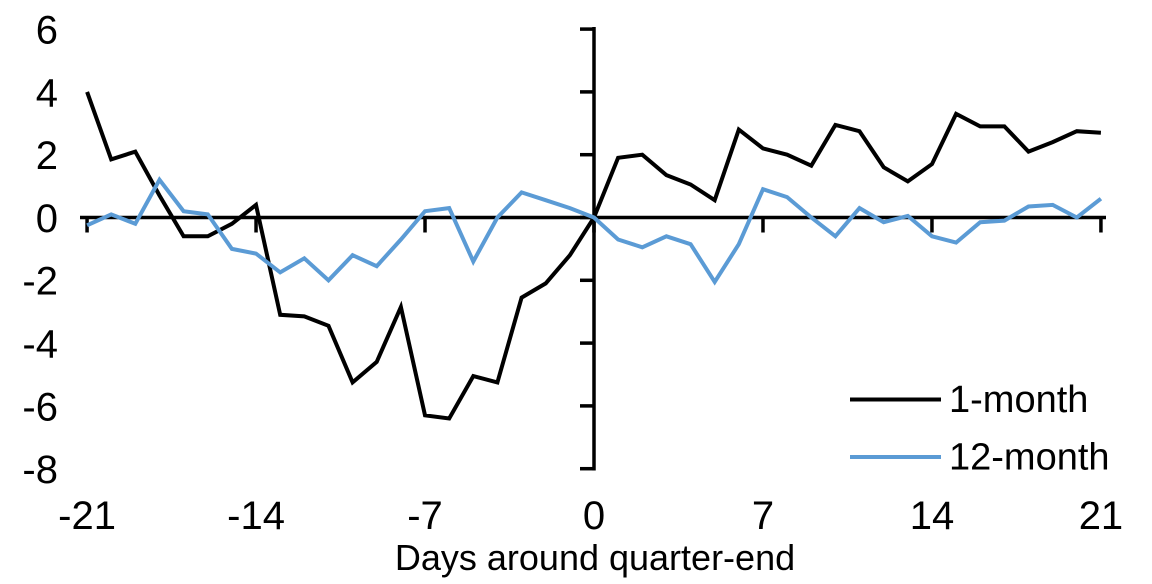 The height and width of the screenshot is (584, 1152). What do you see at coordinates (594, 516) in the screenshot?
I see `x-tick-label: 0` at bounding box center [594, 516].